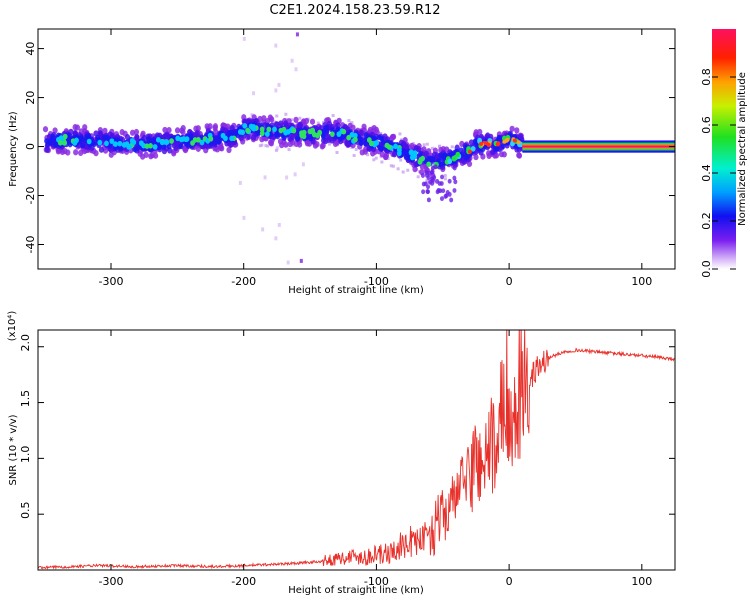 The image size is (750, 600). What do you see at coordinates (25, 343) in the screenshot?
I see `y-tick-label: 2.0` at bounding box center [25, 343].